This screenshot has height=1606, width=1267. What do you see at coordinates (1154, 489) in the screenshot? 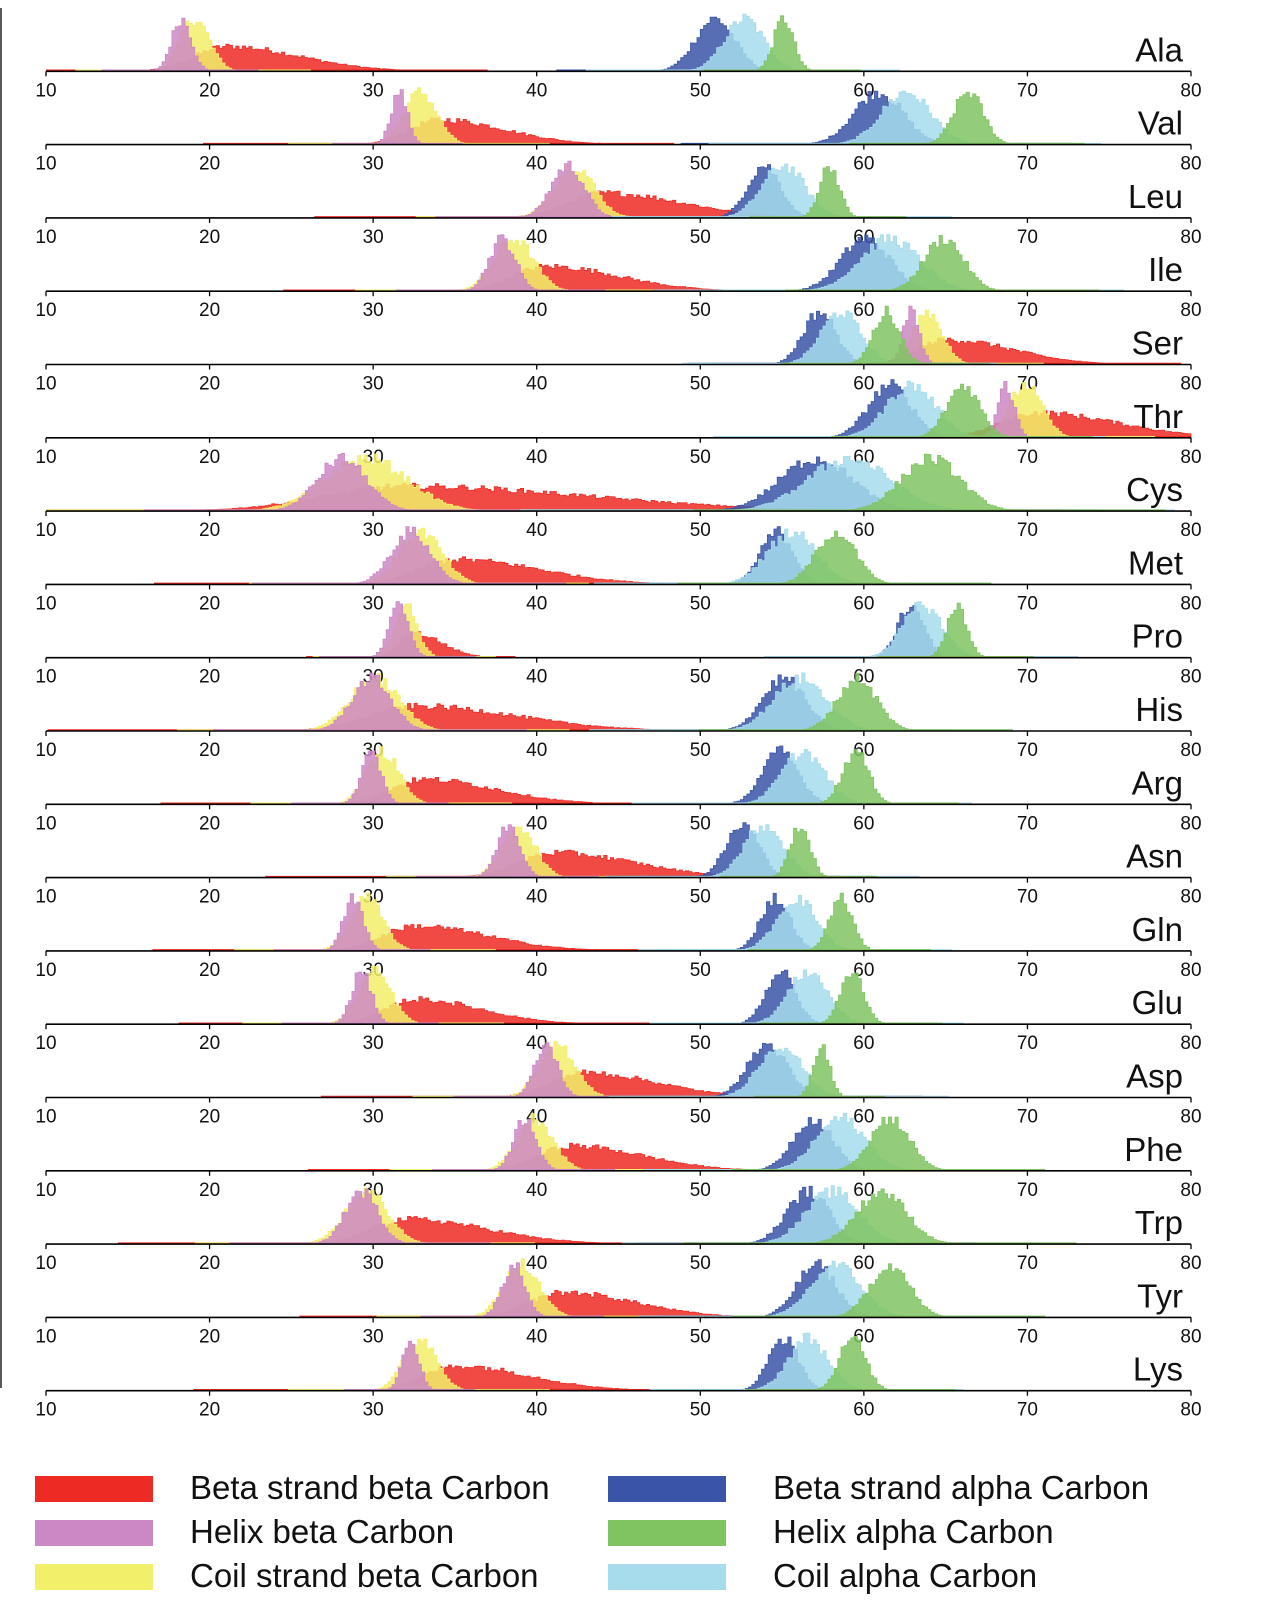
I see `residue-label: Cys` at bounding box center [1154, 489].